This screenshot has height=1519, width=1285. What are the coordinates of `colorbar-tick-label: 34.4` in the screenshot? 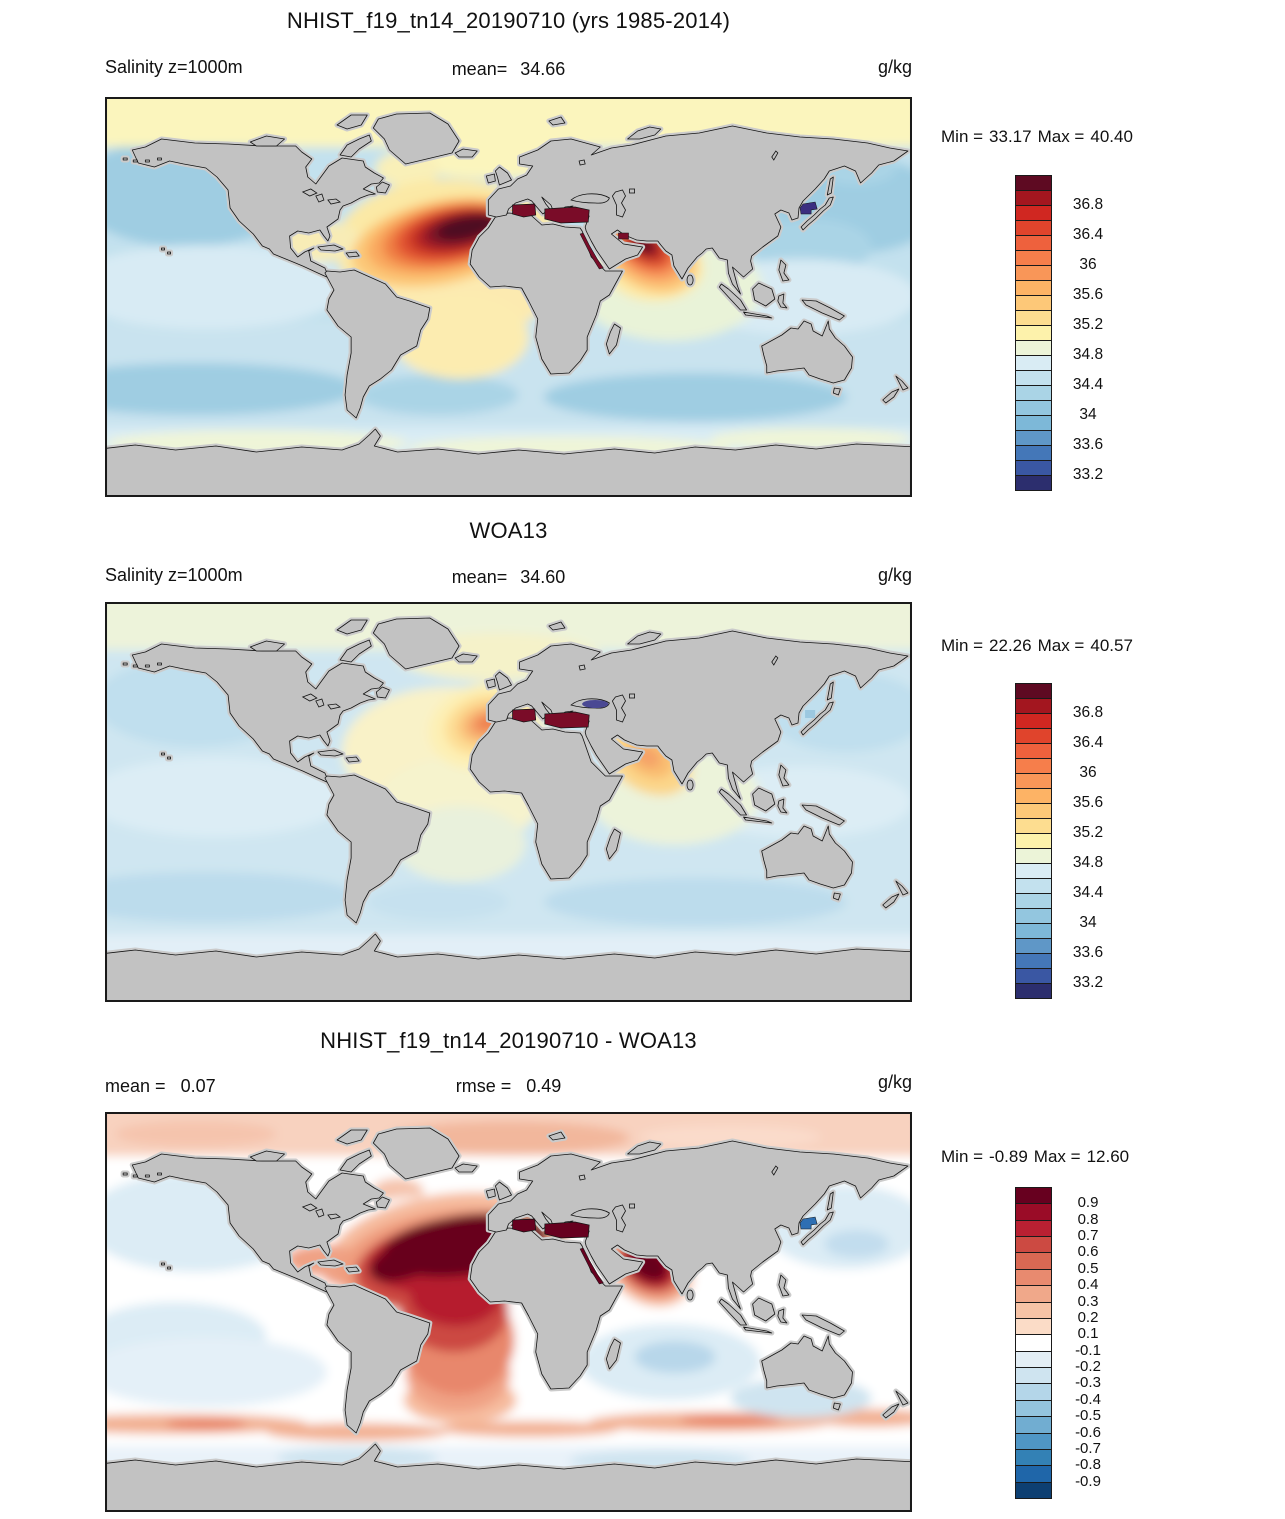 It's located at (1088, 384).